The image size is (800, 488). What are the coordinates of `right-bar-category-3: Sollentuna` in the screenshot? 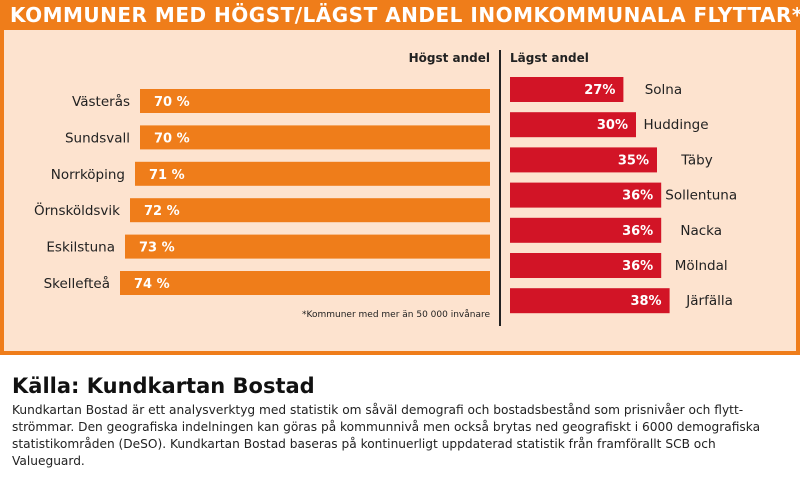 It's located at (701, 196).